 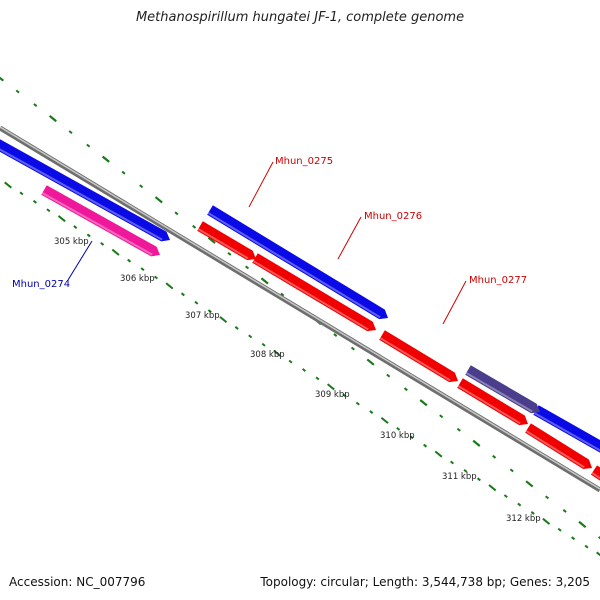 I want to click on scale-label: 309 kbp, so click(x=332, y=395).